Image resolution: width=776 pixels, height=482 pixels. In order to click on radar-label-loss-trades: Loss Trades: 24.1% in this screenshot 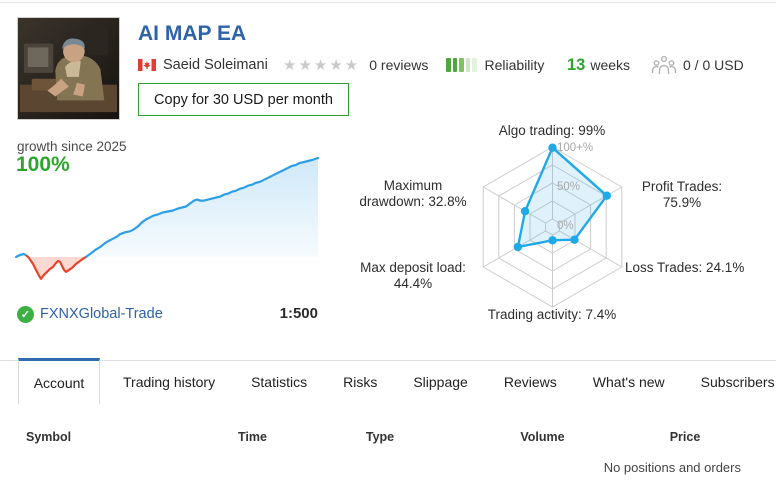, I will do `click(685, 267)`.